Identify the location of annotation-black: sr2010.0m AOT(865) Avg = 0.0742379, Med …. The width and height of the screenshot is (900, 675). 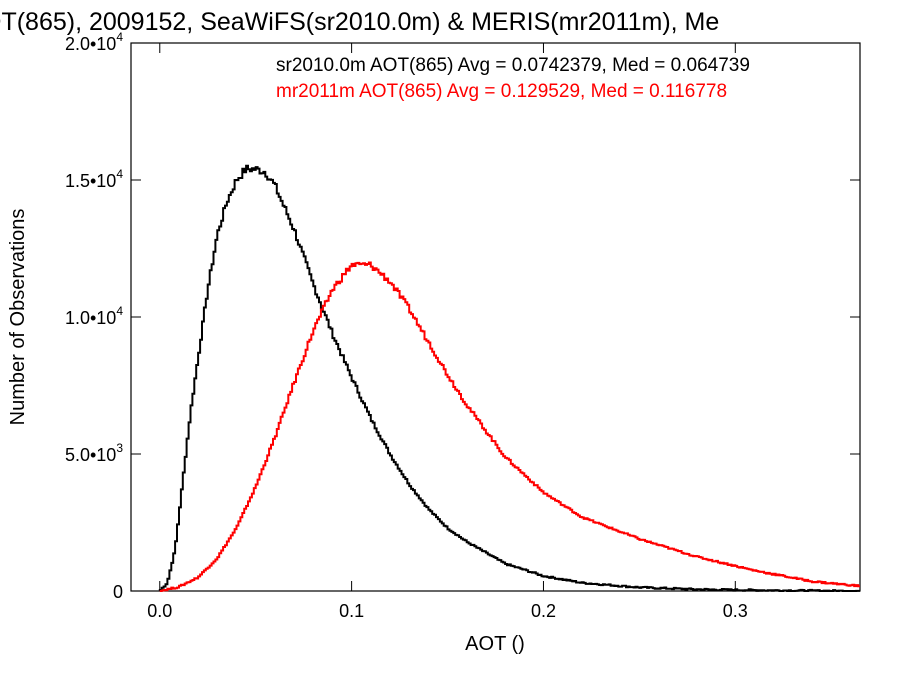
(513, 65).